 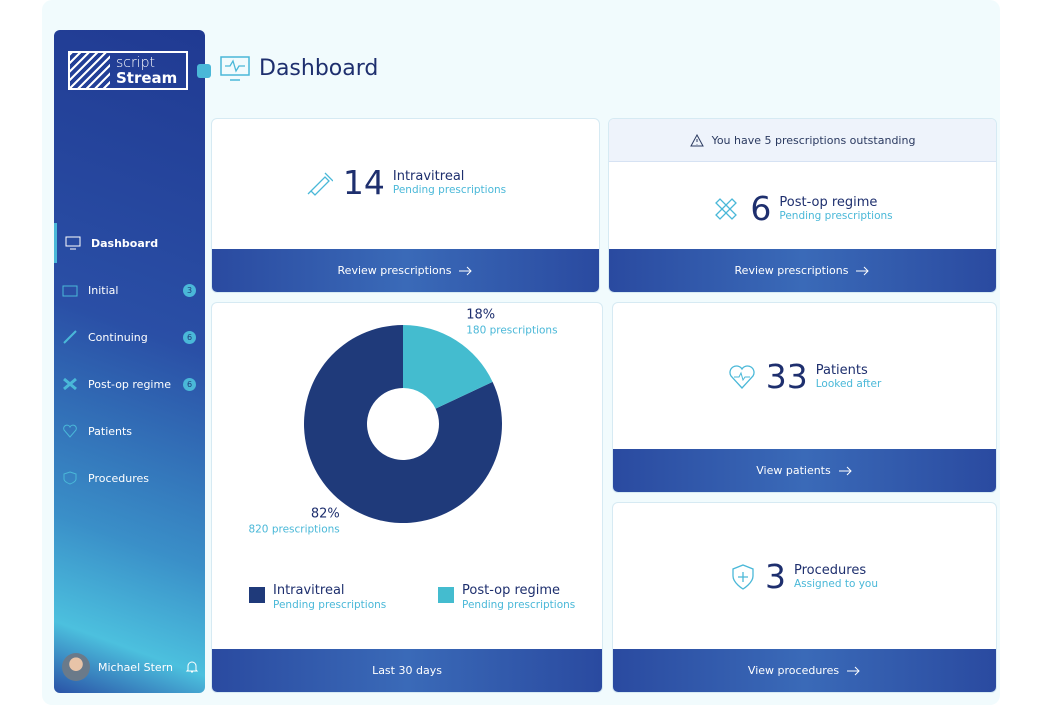 I want to click on bell-icon, so click(x=192, y=667).